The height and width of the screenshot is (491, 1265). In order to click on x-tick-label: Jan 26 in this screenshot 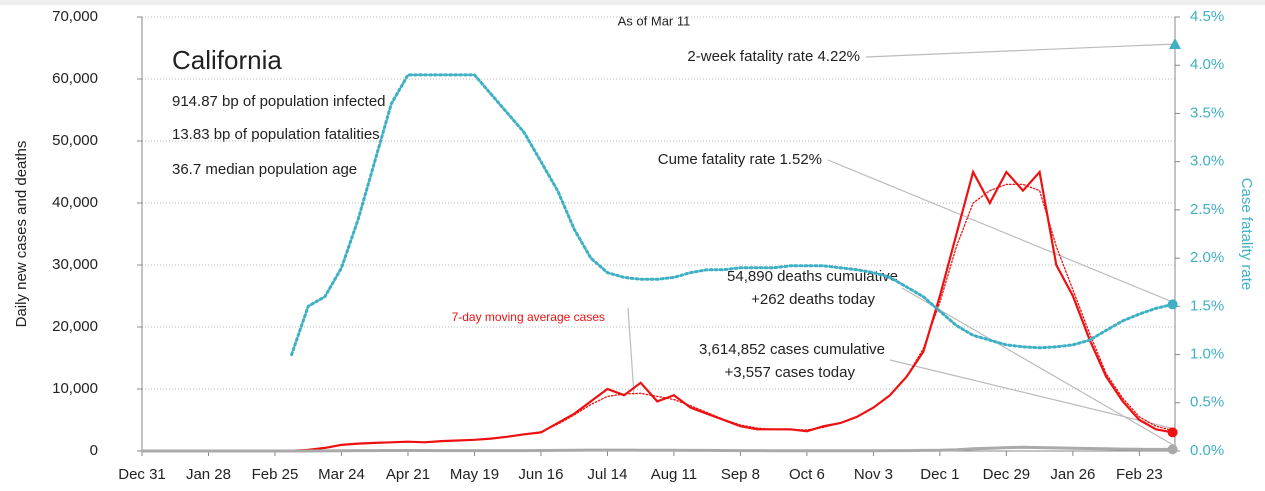, I will do `click(1072, 474)`.